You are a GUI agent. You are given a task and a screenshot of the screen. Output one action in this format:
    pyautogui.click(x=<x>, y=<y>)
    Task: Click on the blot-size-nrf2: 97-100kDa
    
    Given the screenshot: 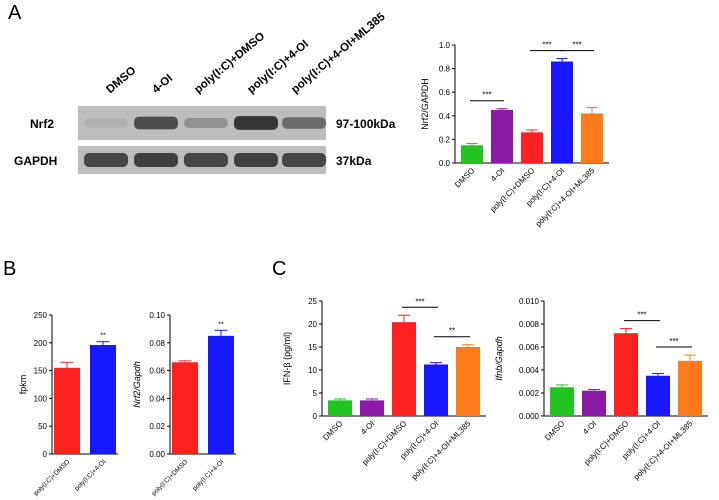 What is the action you would take?
    pyautogui.click(x=366, y=124)
    